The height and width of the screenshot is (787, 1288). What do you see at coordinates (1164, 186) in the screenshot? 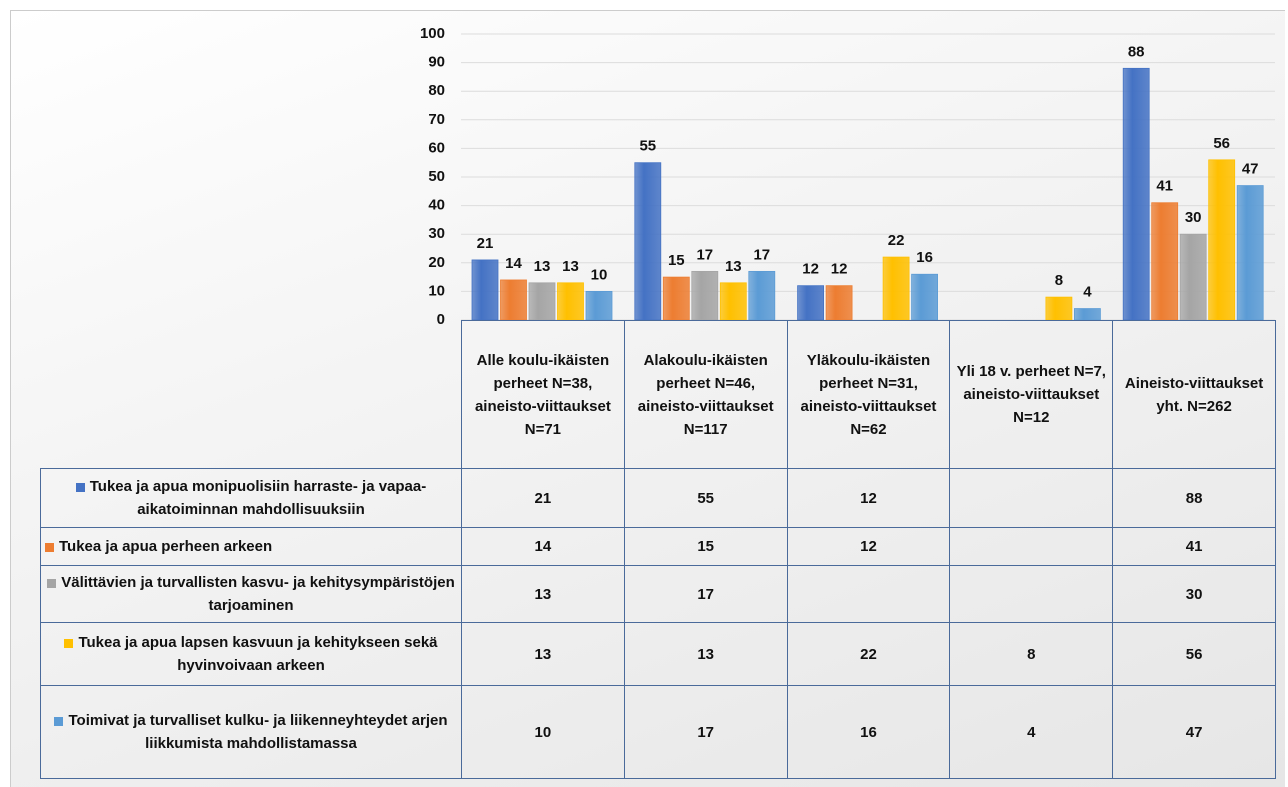
I see `data-label: 41` at bounding box center [1164, 186].